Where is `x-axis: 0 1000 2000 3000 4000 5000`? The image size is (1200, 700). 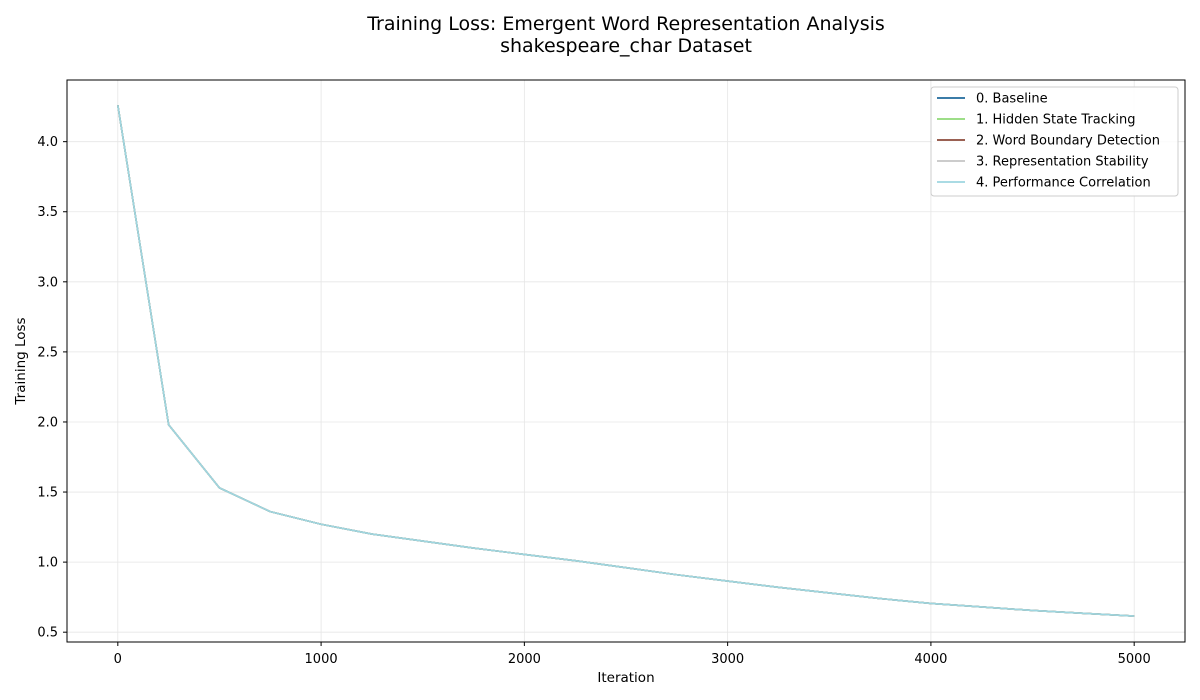 x-axis: 0 1000 2000 3000 4000 5000 is located at coordinates (632, 654).